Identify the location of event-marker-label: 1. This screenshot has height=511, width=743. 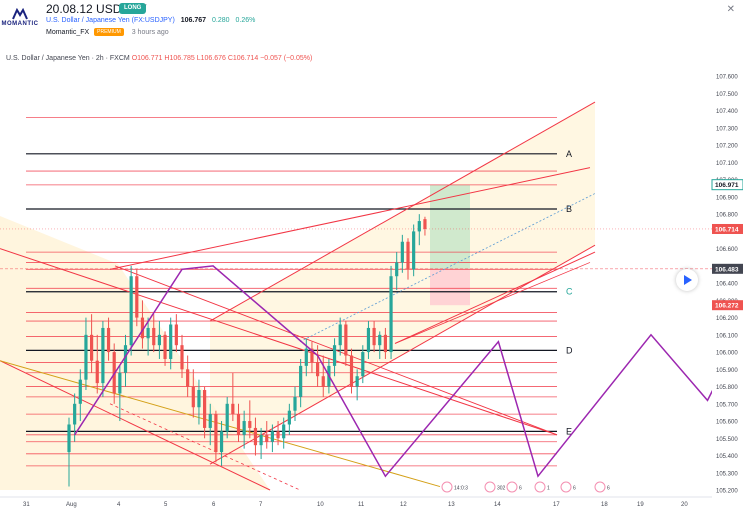
(548, 489).